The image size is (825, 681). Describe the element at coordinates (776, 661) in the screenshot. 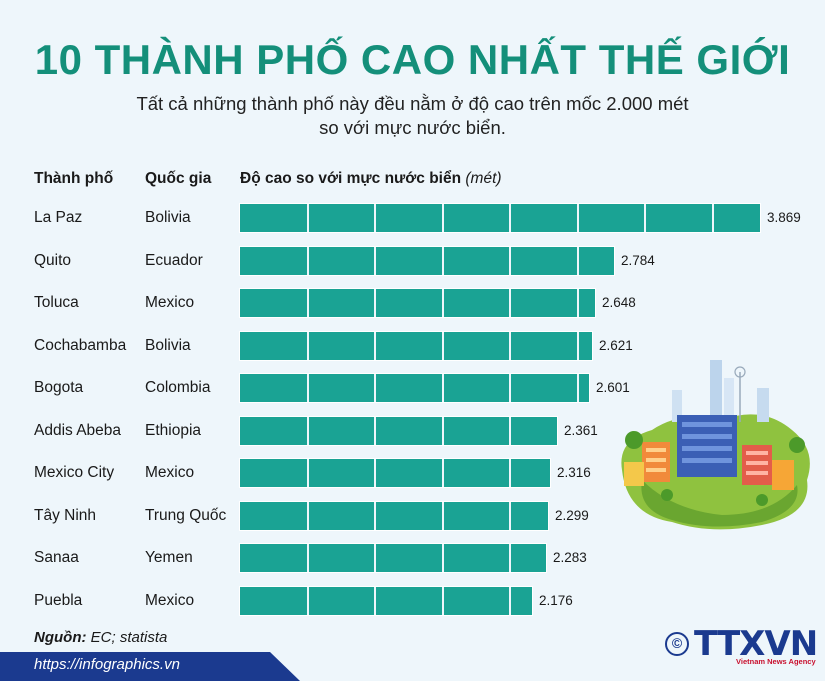

I see `logo-tagline: Vietnam News Agency` at that location.